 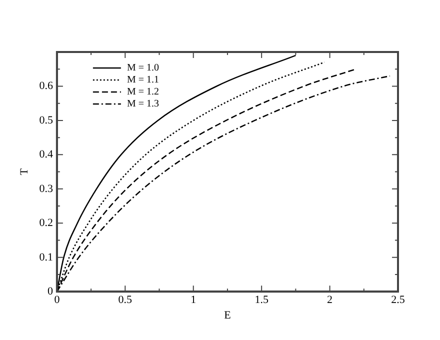 What do you see at coordinates (142, 92) in the screenshot?
I see `legend-label: M = 1.2` at bounding box center [142, 92].